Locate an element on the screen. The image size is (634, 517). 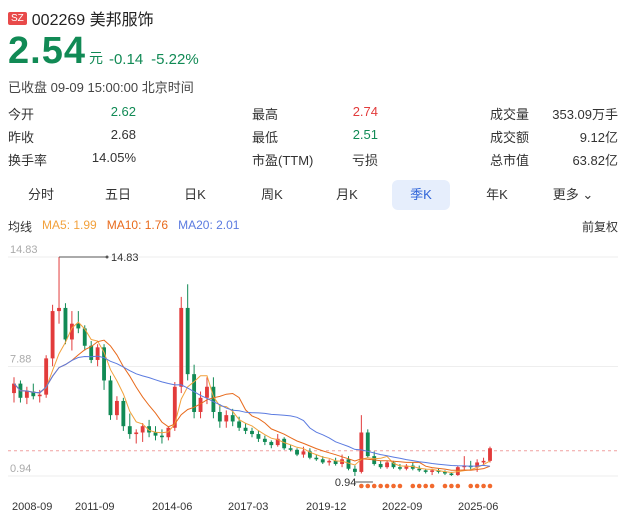
price-change: -0.14 is located at coordinates (126, 59).